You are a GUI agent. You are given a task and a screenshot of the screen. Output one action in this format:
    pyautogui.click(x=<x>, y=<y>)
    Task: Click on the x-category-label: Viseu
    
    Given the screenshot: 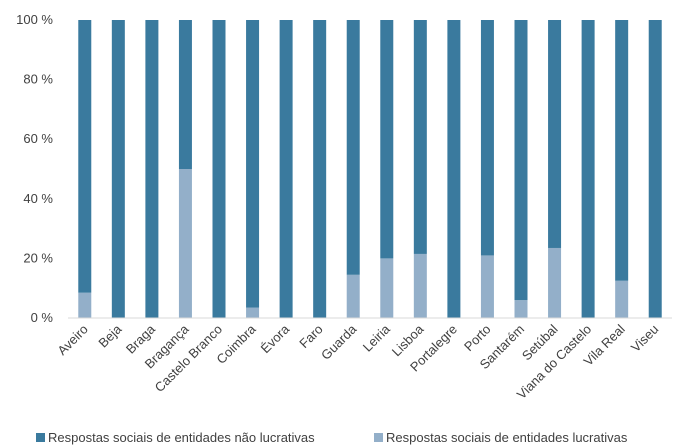 What is the action you would take?
    pyautogui.click(x=644, y=338)
    